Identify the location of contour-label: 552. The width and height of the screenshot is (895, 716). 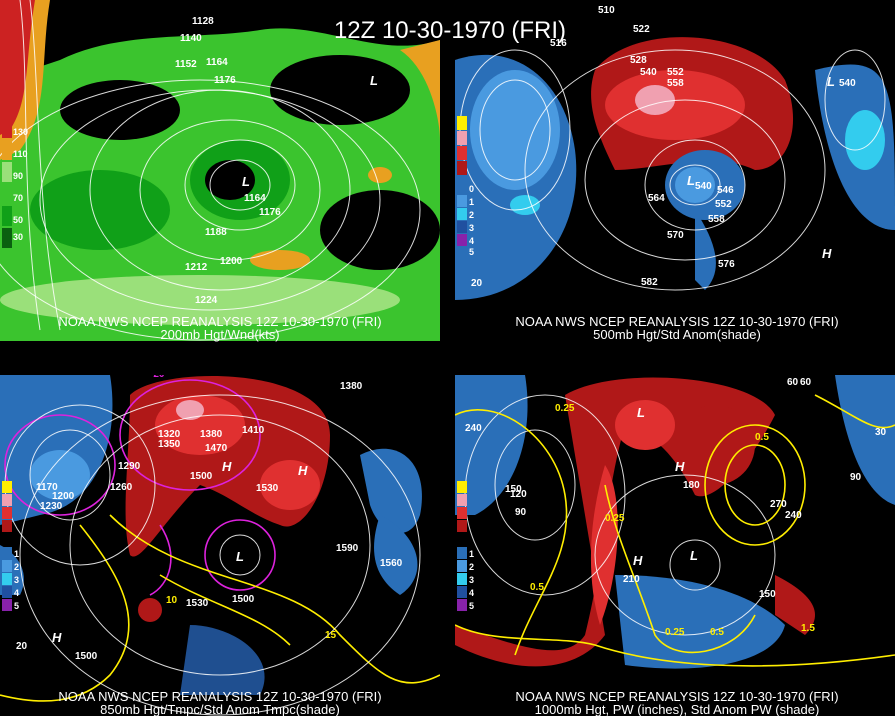
(675, 72).